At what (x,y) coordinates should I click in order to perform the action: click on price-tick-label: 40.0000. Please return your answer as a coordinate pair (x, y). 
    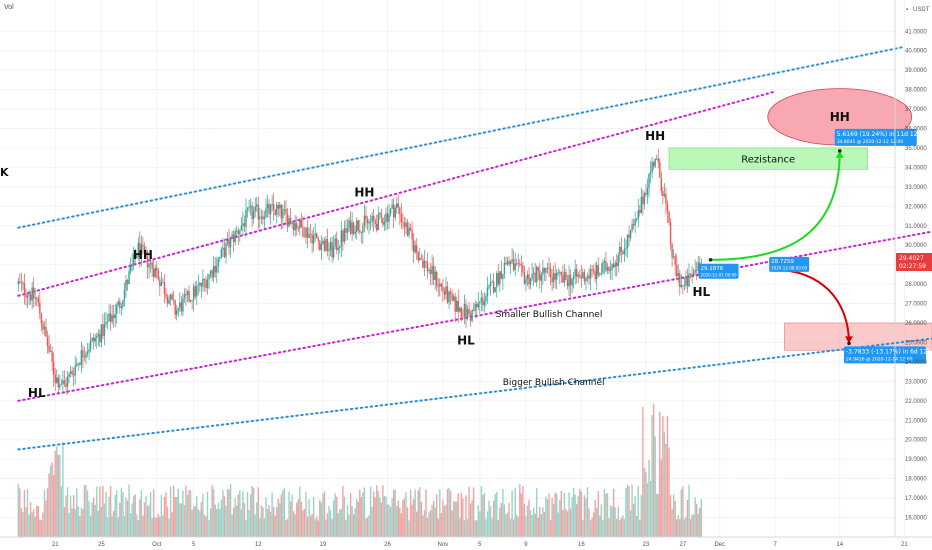
    Looking at the image, I should click on (916, 52).